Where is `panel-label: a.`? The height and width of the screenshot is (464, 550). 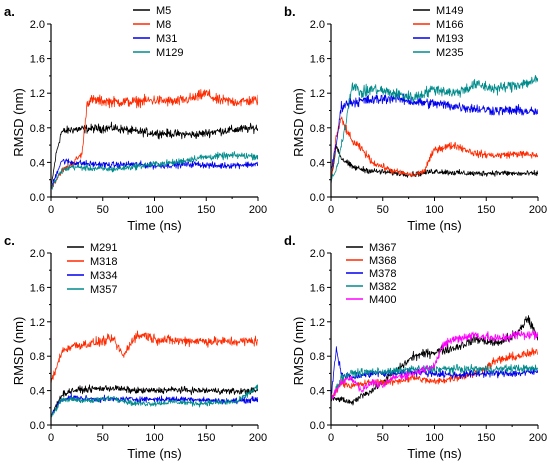 panel-label: a. is located at coordinates (9, 11).